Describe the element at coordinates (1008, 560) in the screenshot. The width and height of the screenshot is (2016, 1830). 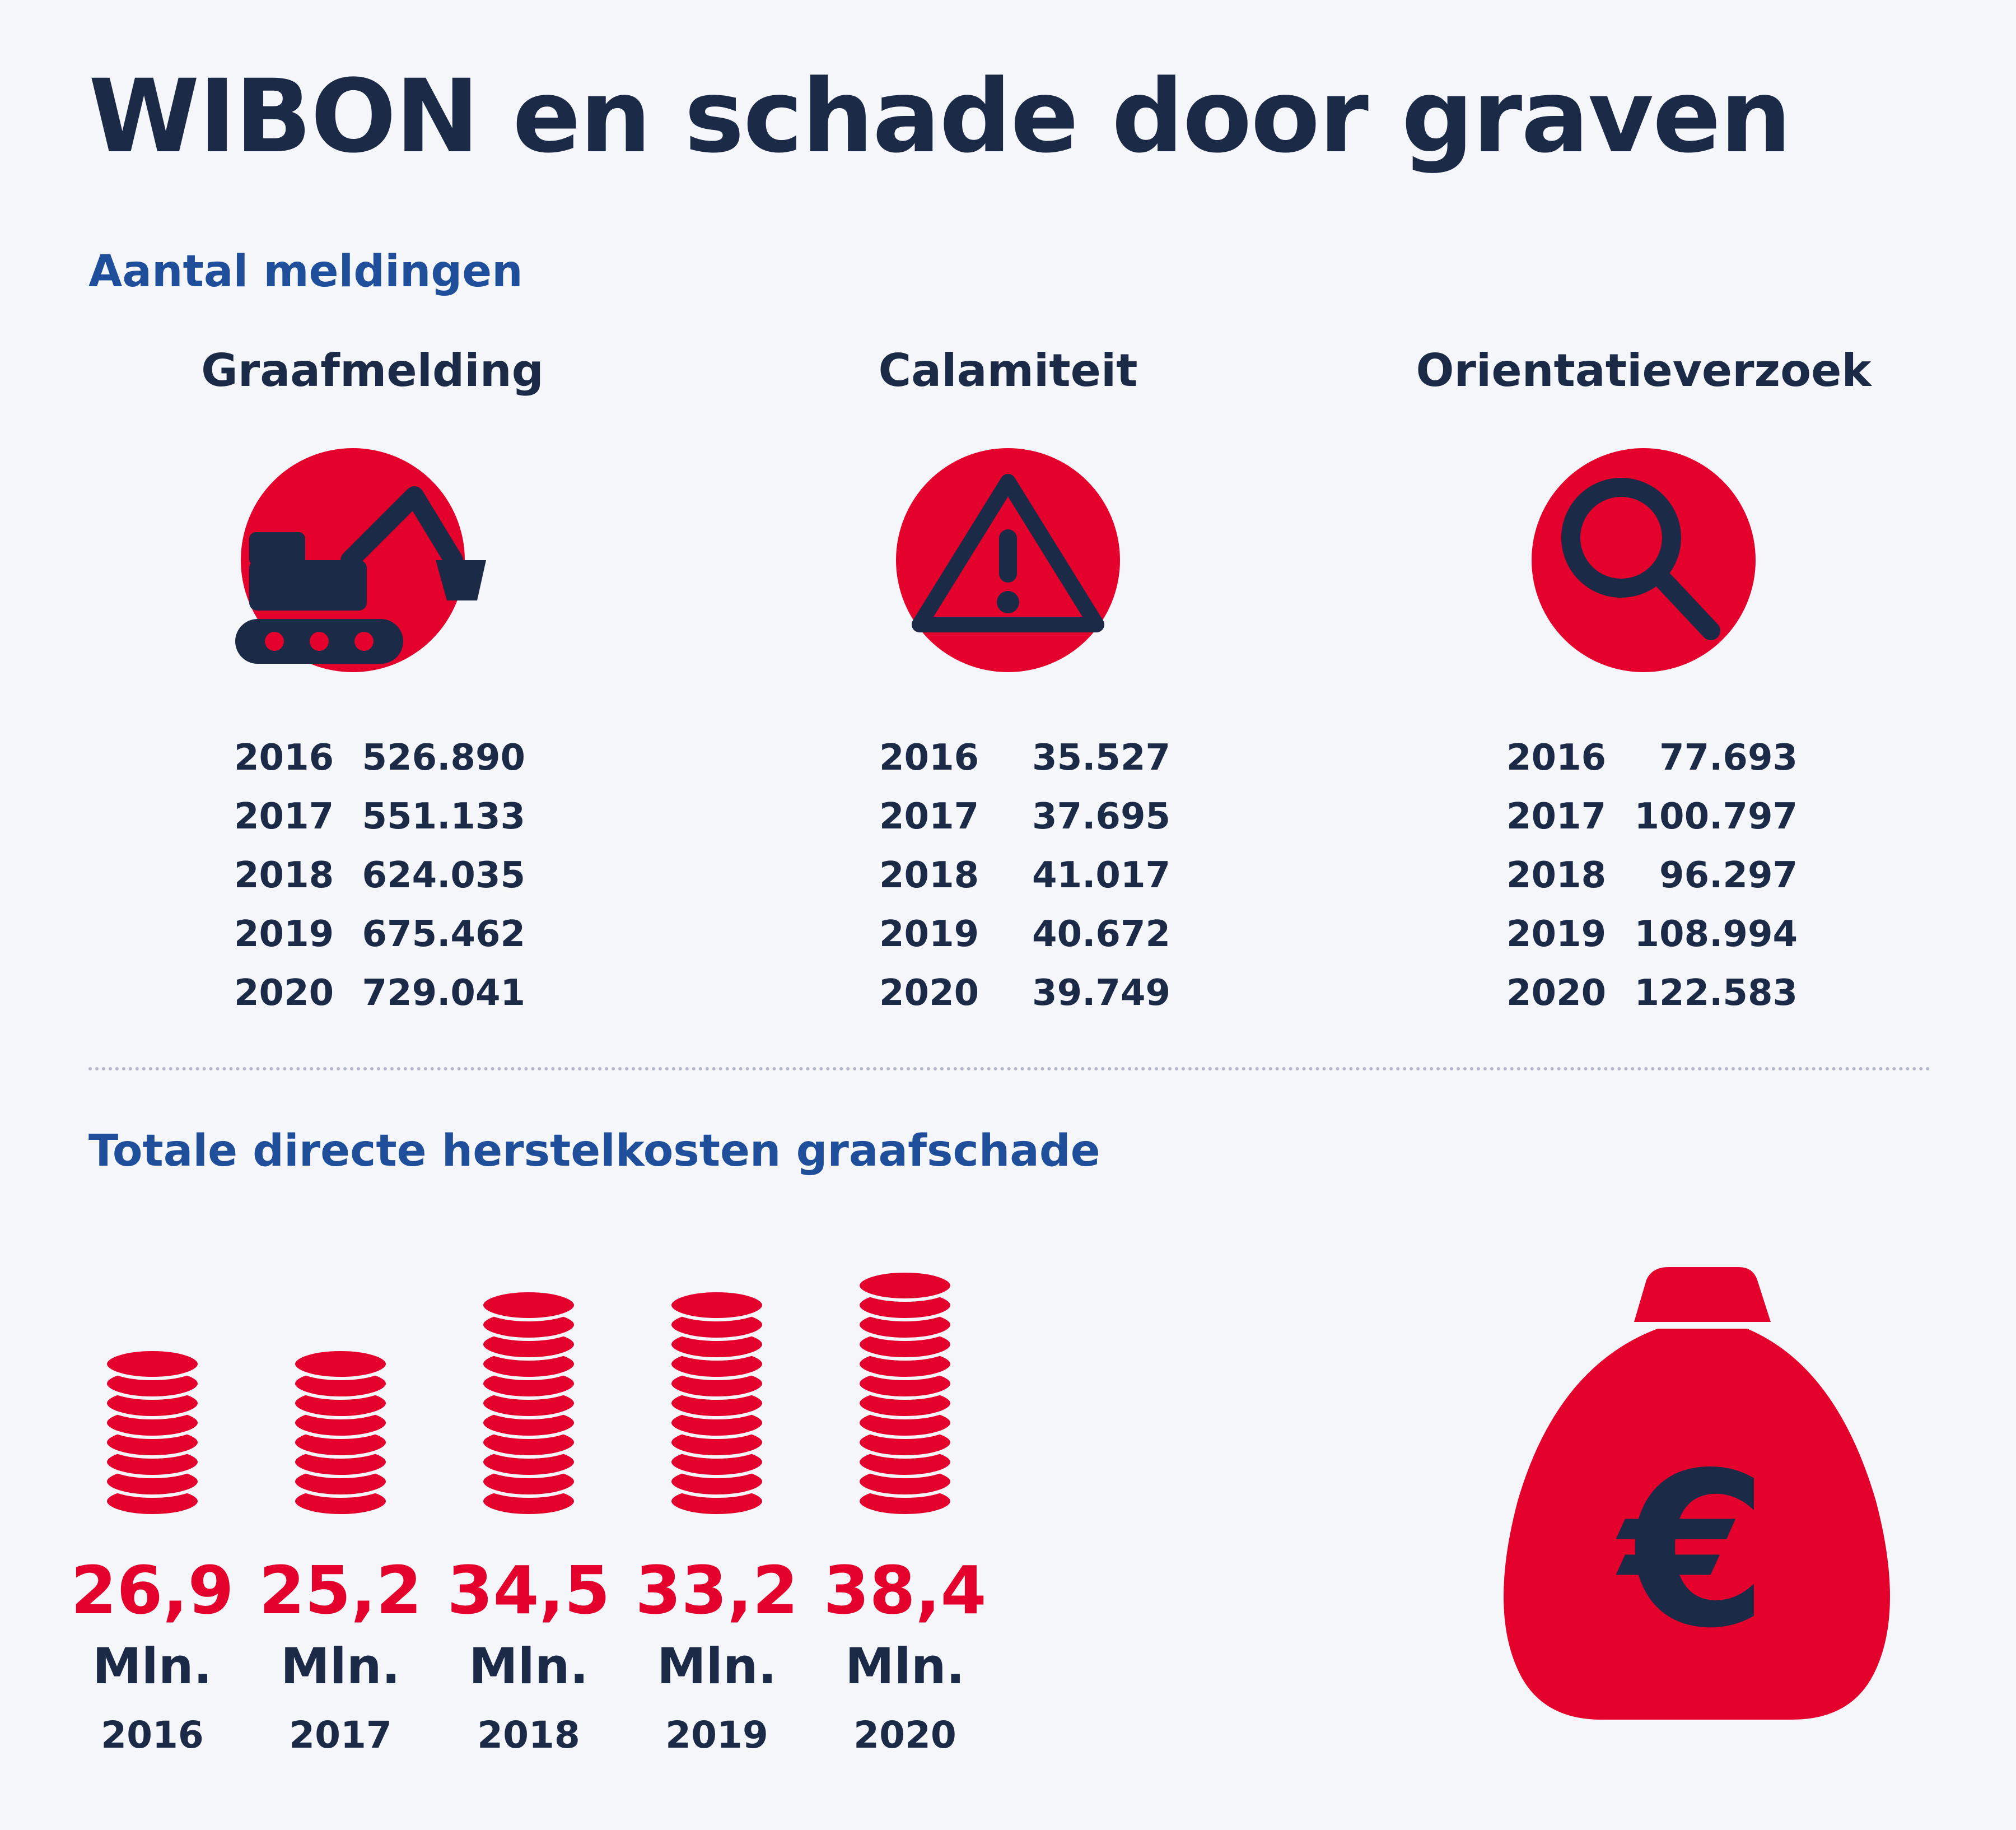
I see `warning-triangle-icon` at that location.